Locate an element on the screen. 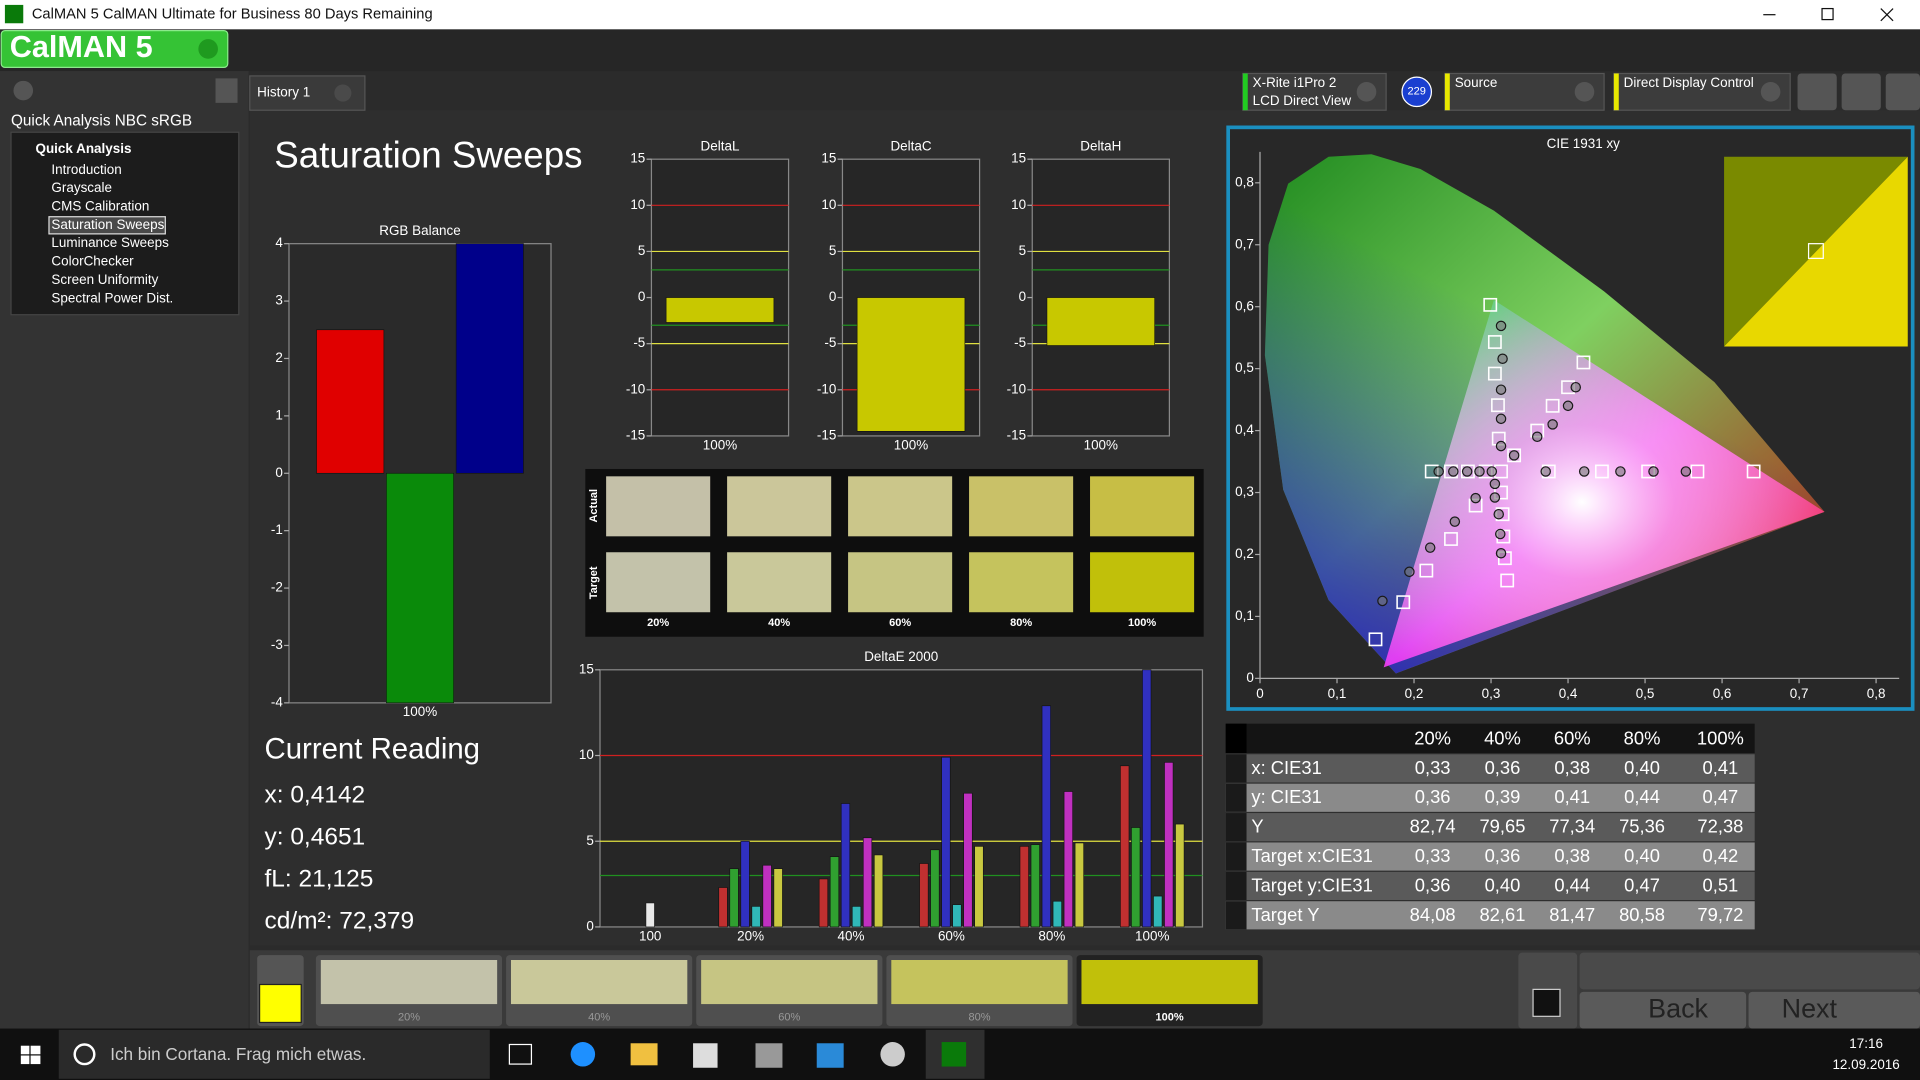 This screenshot has width=1920, height=1080. y-tick-label: 0,8 is located at coordinates (1244, 181).